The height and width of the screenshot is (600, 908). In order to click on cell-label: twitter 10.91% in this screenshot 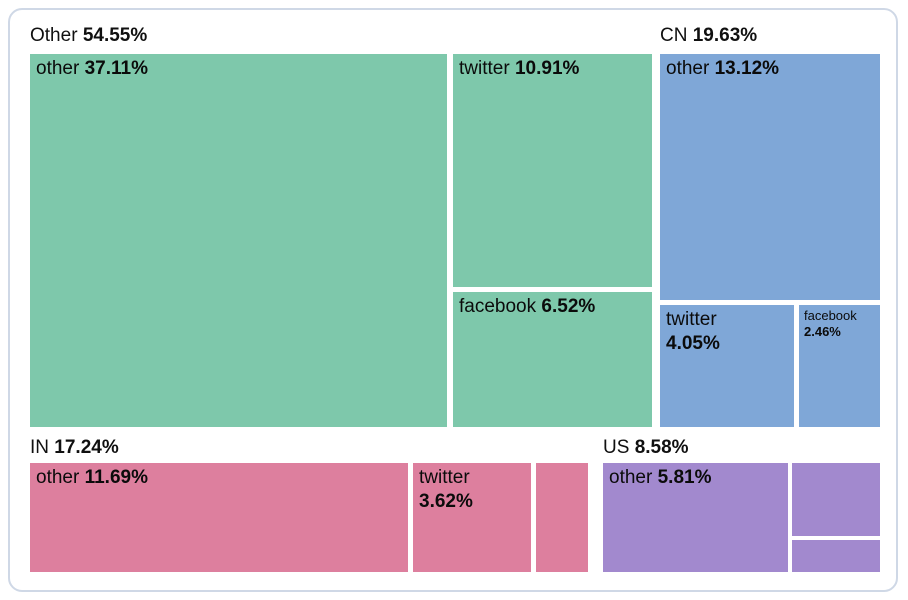, I will do `click(552, 69)`.